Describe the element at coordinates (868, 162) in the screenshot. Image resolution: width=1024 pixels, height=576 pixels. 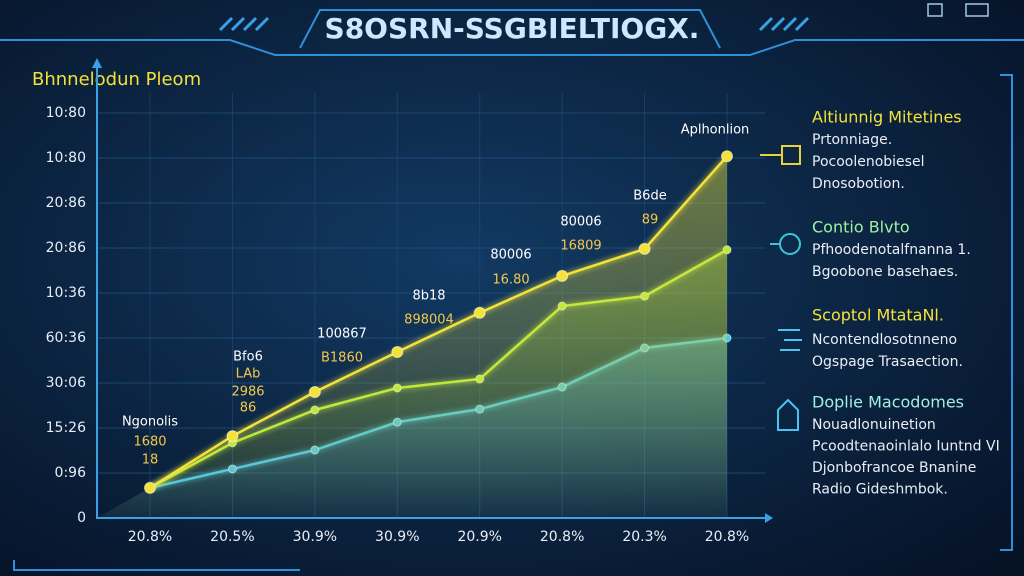
I see `legend-detail: Pocoolenobiesel` at that location.